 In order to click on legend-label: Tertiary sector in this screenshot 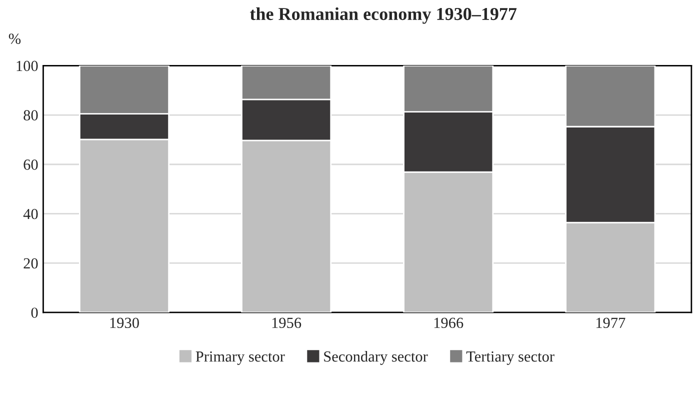, I will do `click(510, 358)`.